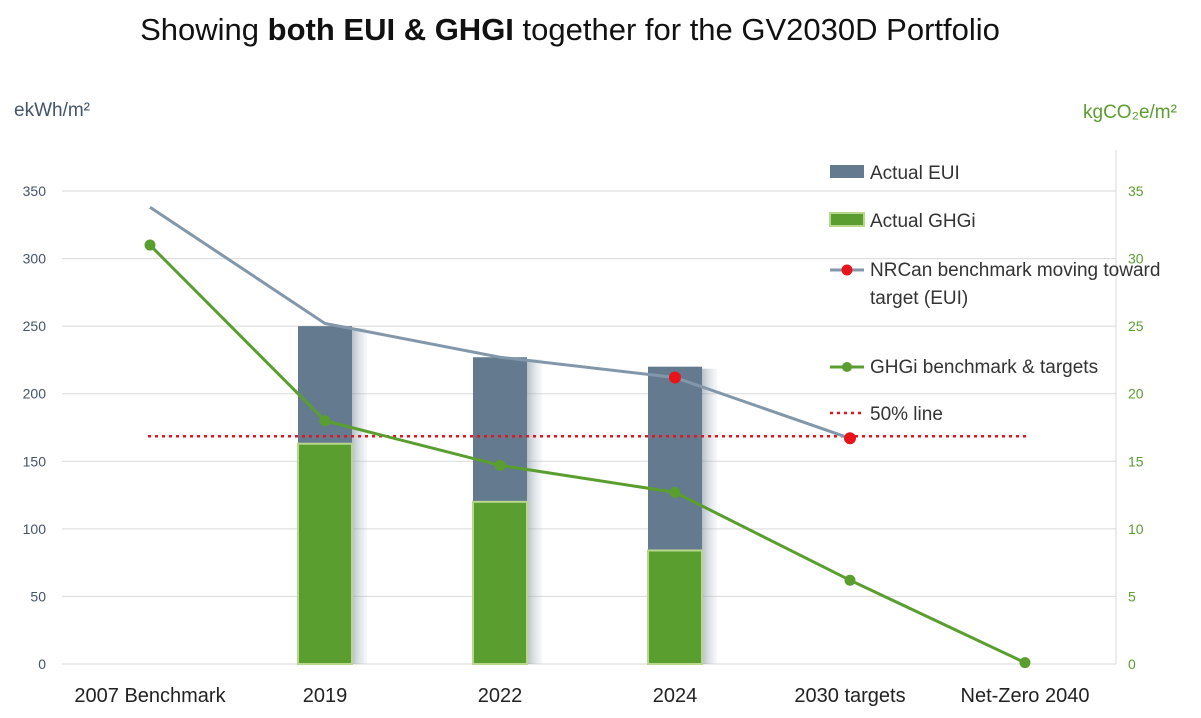 The height and width of the screenshot is (718, 1201). Describe the element at coordinates (923, 221) in the screenshot. I see `legend-label-ghg: Actual GHGi` at that location.